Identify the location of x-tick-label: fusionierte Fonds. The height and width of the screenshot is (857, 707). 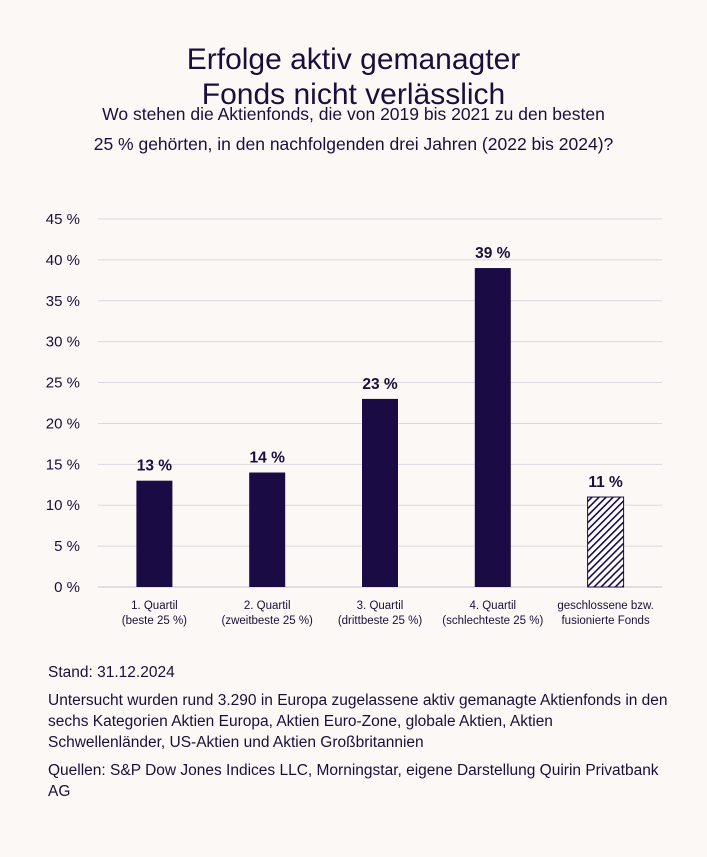
(605, 621).